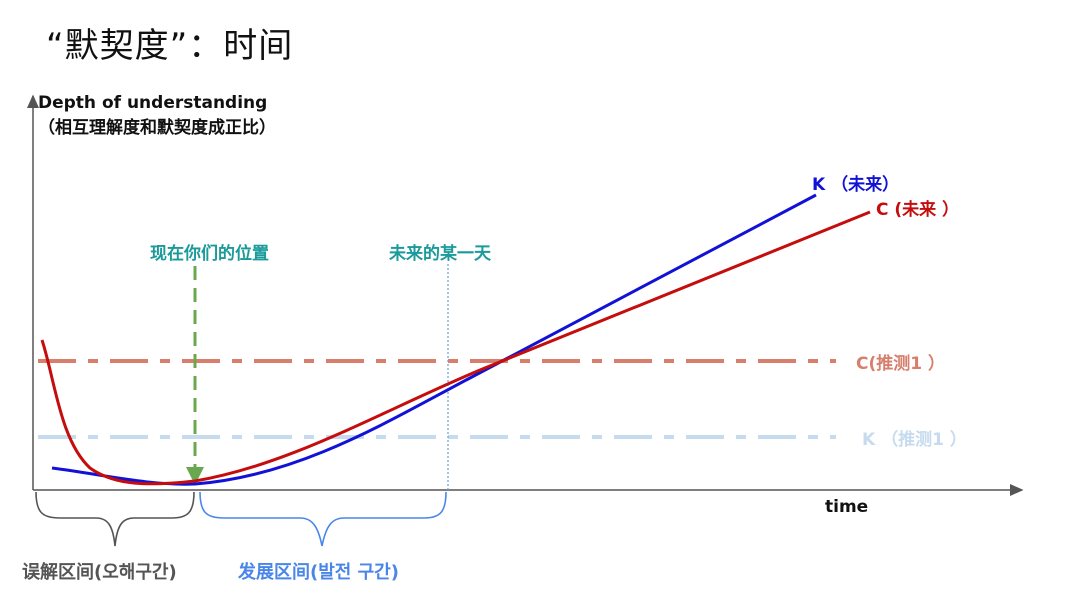 The image size is (1072, 599). Describe the element at coordinates (170, 46) in the screenshot. I see `page-title: “默契度”：时间` at that location.